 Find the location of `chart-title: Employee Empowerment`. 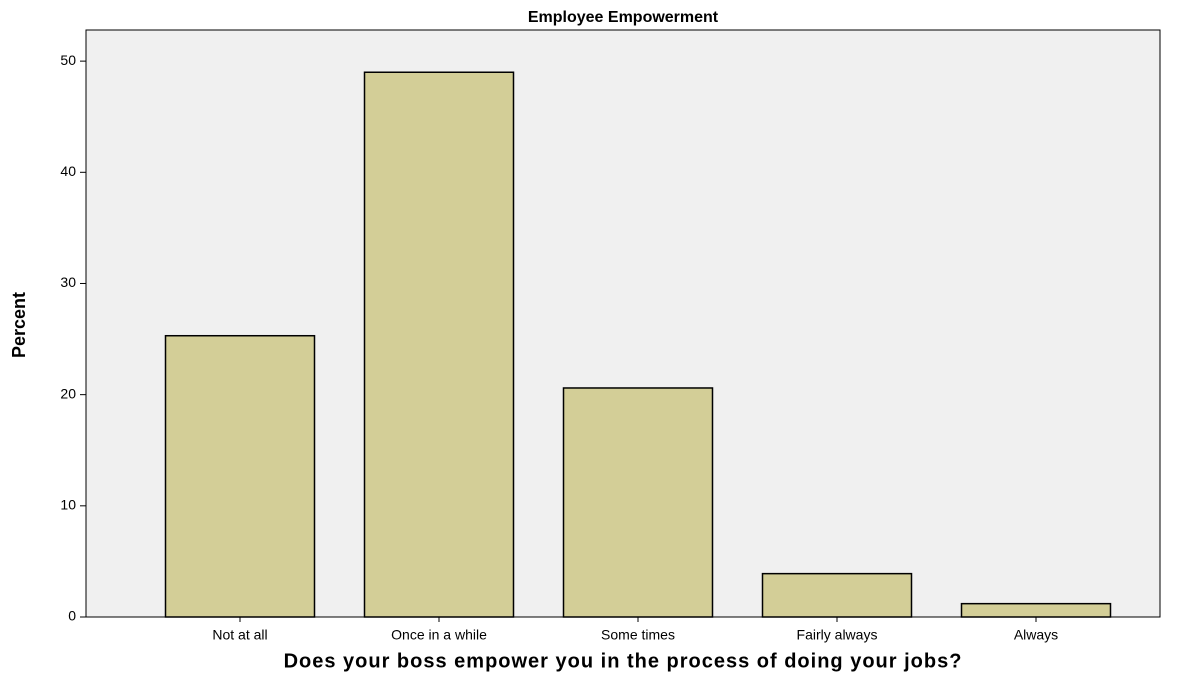

chart-title: Employee Empowerment is located at coordinates (623, 17).